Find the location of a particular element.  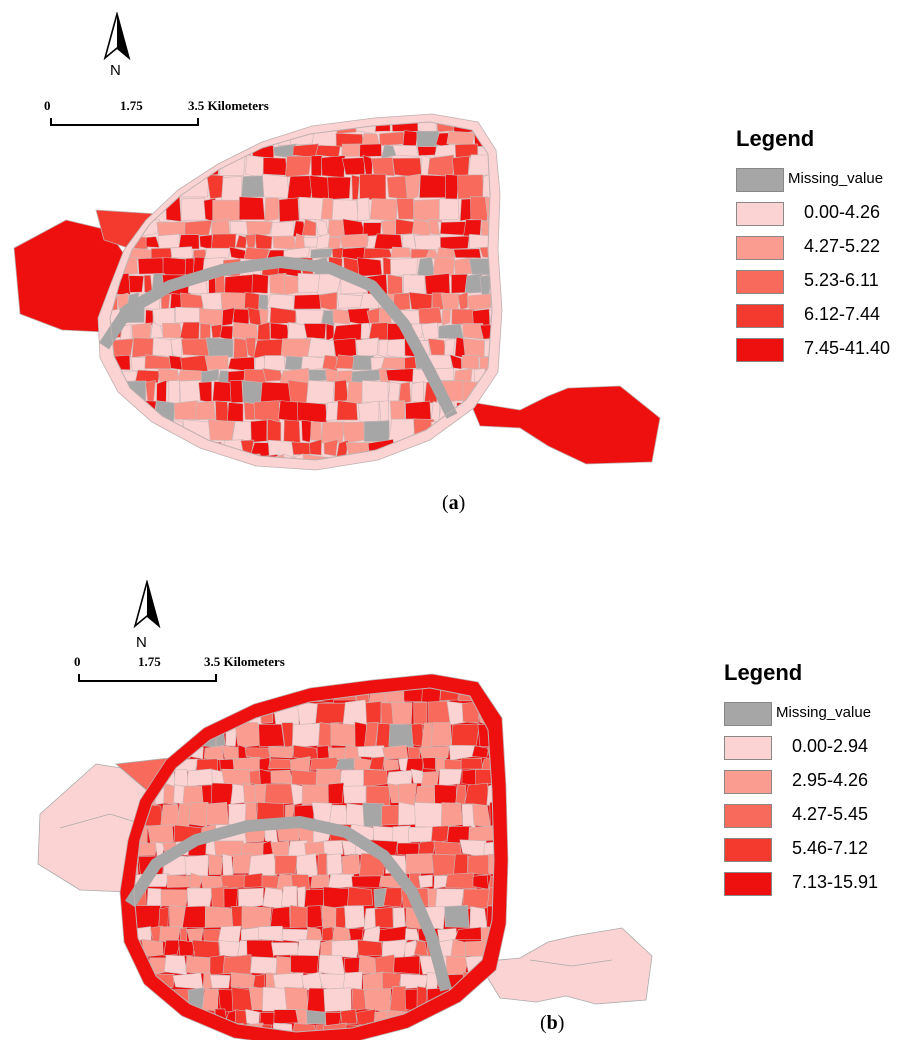

legend-label: 6.12-7.44 is located at coordinates (842, 314).